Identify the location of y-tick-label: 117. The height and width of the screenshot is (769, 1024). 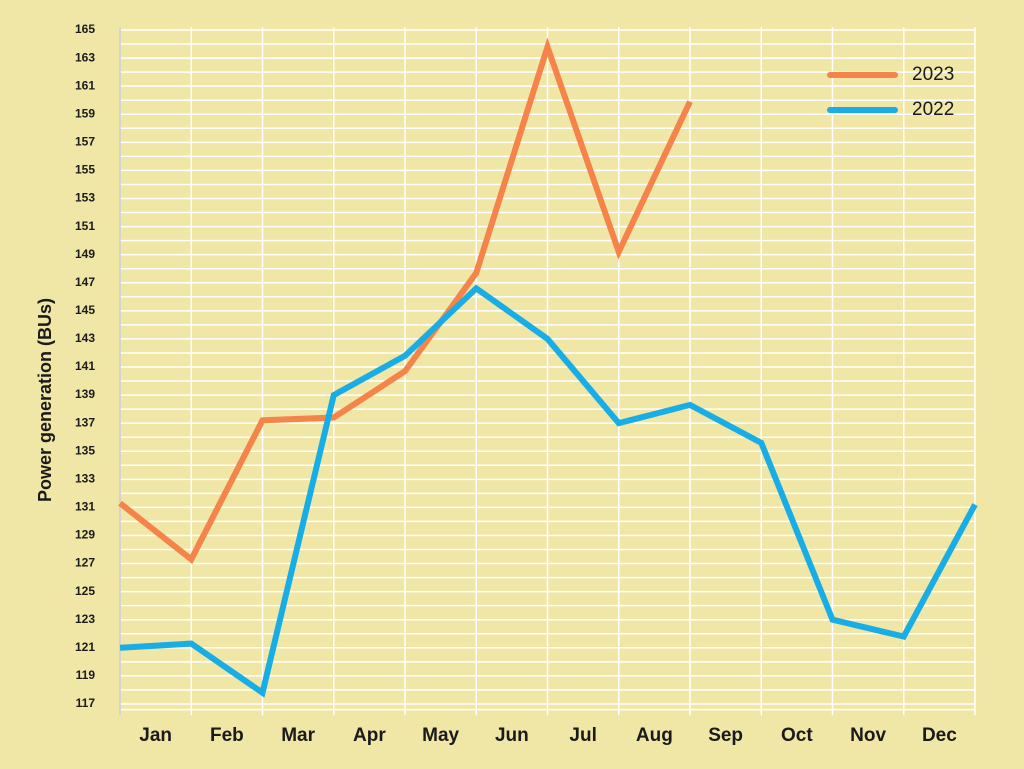
(86, 703).